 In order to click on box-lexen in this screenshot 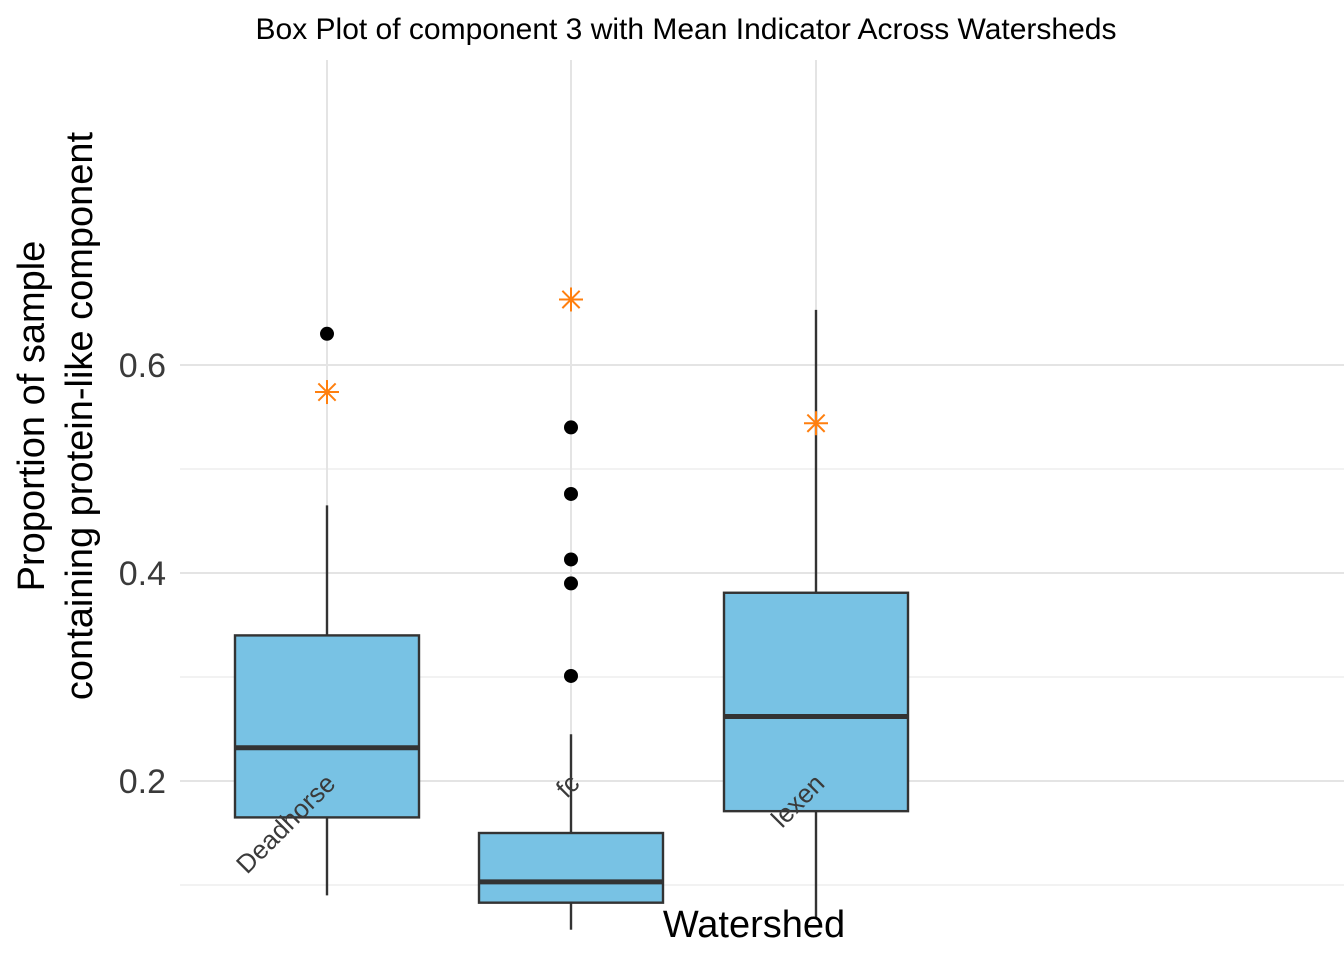, I will do `click(816, 702)`.